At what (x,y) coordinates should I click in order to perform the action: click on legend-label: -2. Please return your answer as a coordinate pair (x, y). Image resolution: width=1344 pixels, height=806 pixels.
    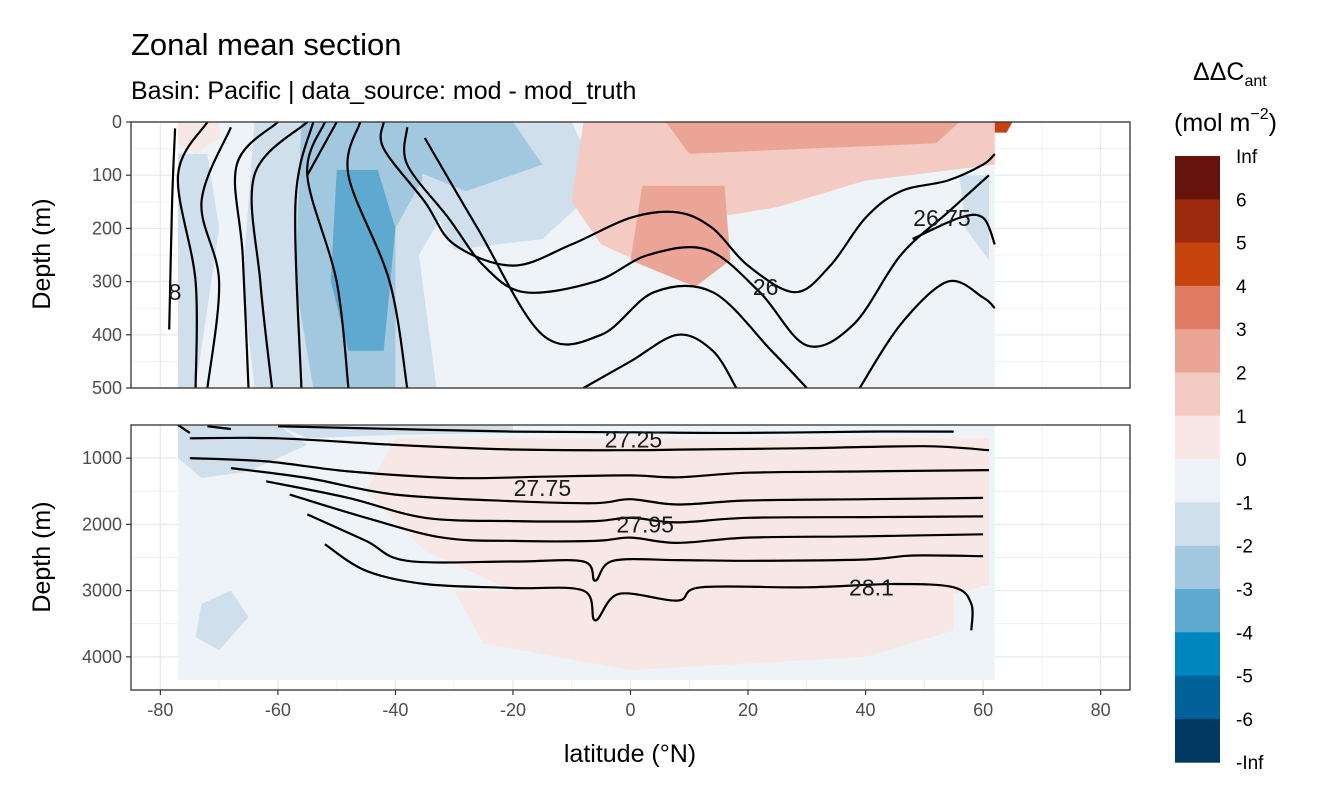
    Looking at the image, I should click on (1244, 547).